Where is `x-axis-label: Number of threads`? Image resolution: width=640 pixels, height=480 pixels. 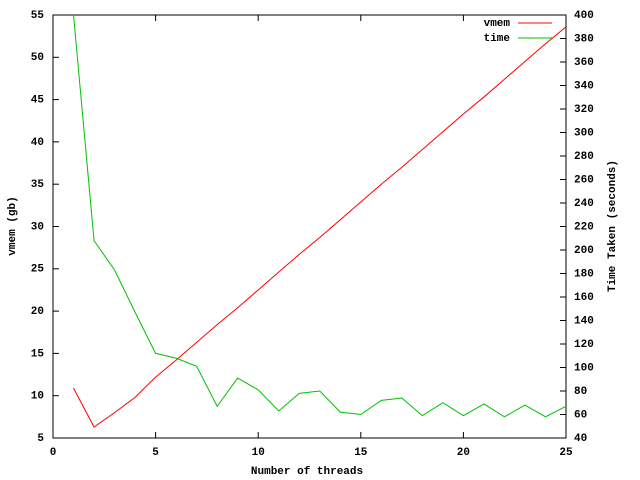
x-axis-label: Number of threads is located at coordinates (307, 472).